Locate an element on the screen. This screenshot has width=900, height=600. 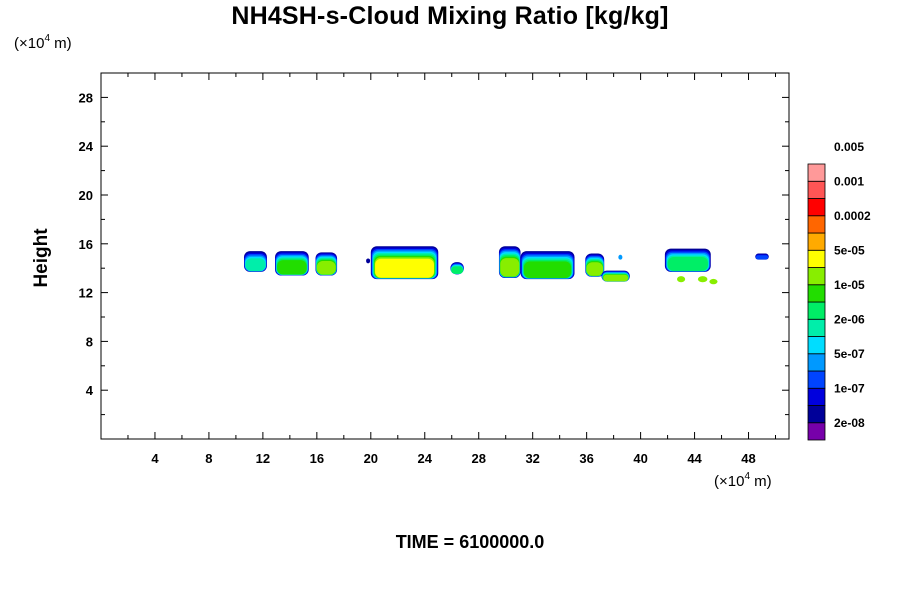
x-tick-label: 32 is located at coordinates (532, 458).